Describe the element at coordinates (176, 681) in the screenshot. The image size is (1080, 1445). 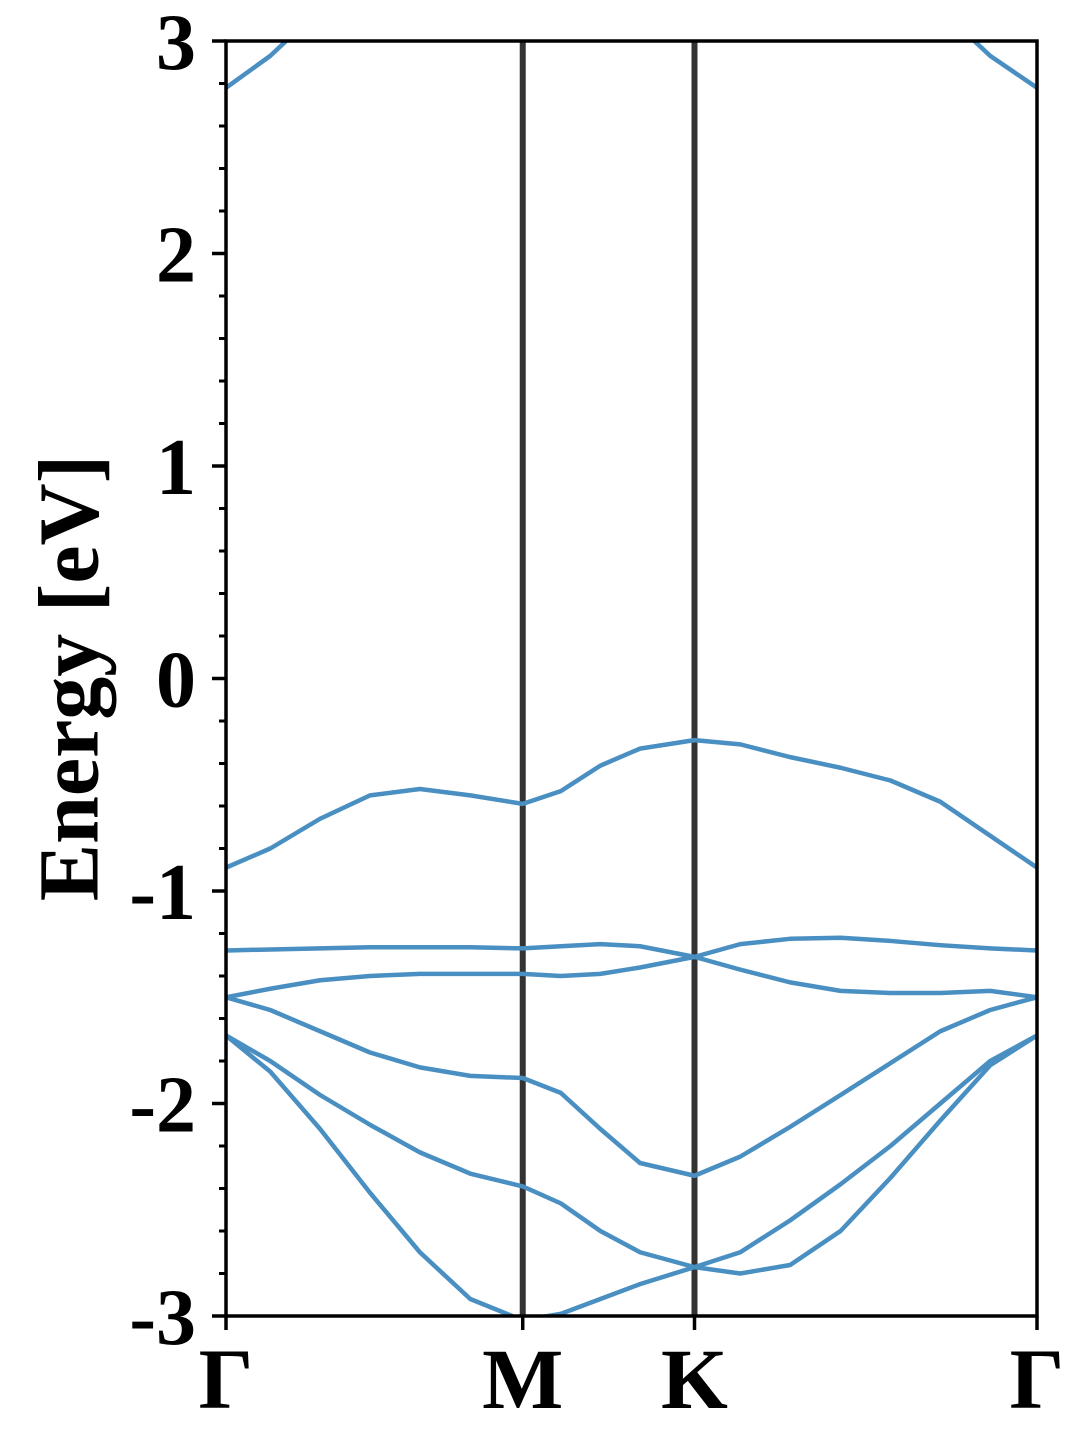
I see `y-tick-label: 0` at that location.